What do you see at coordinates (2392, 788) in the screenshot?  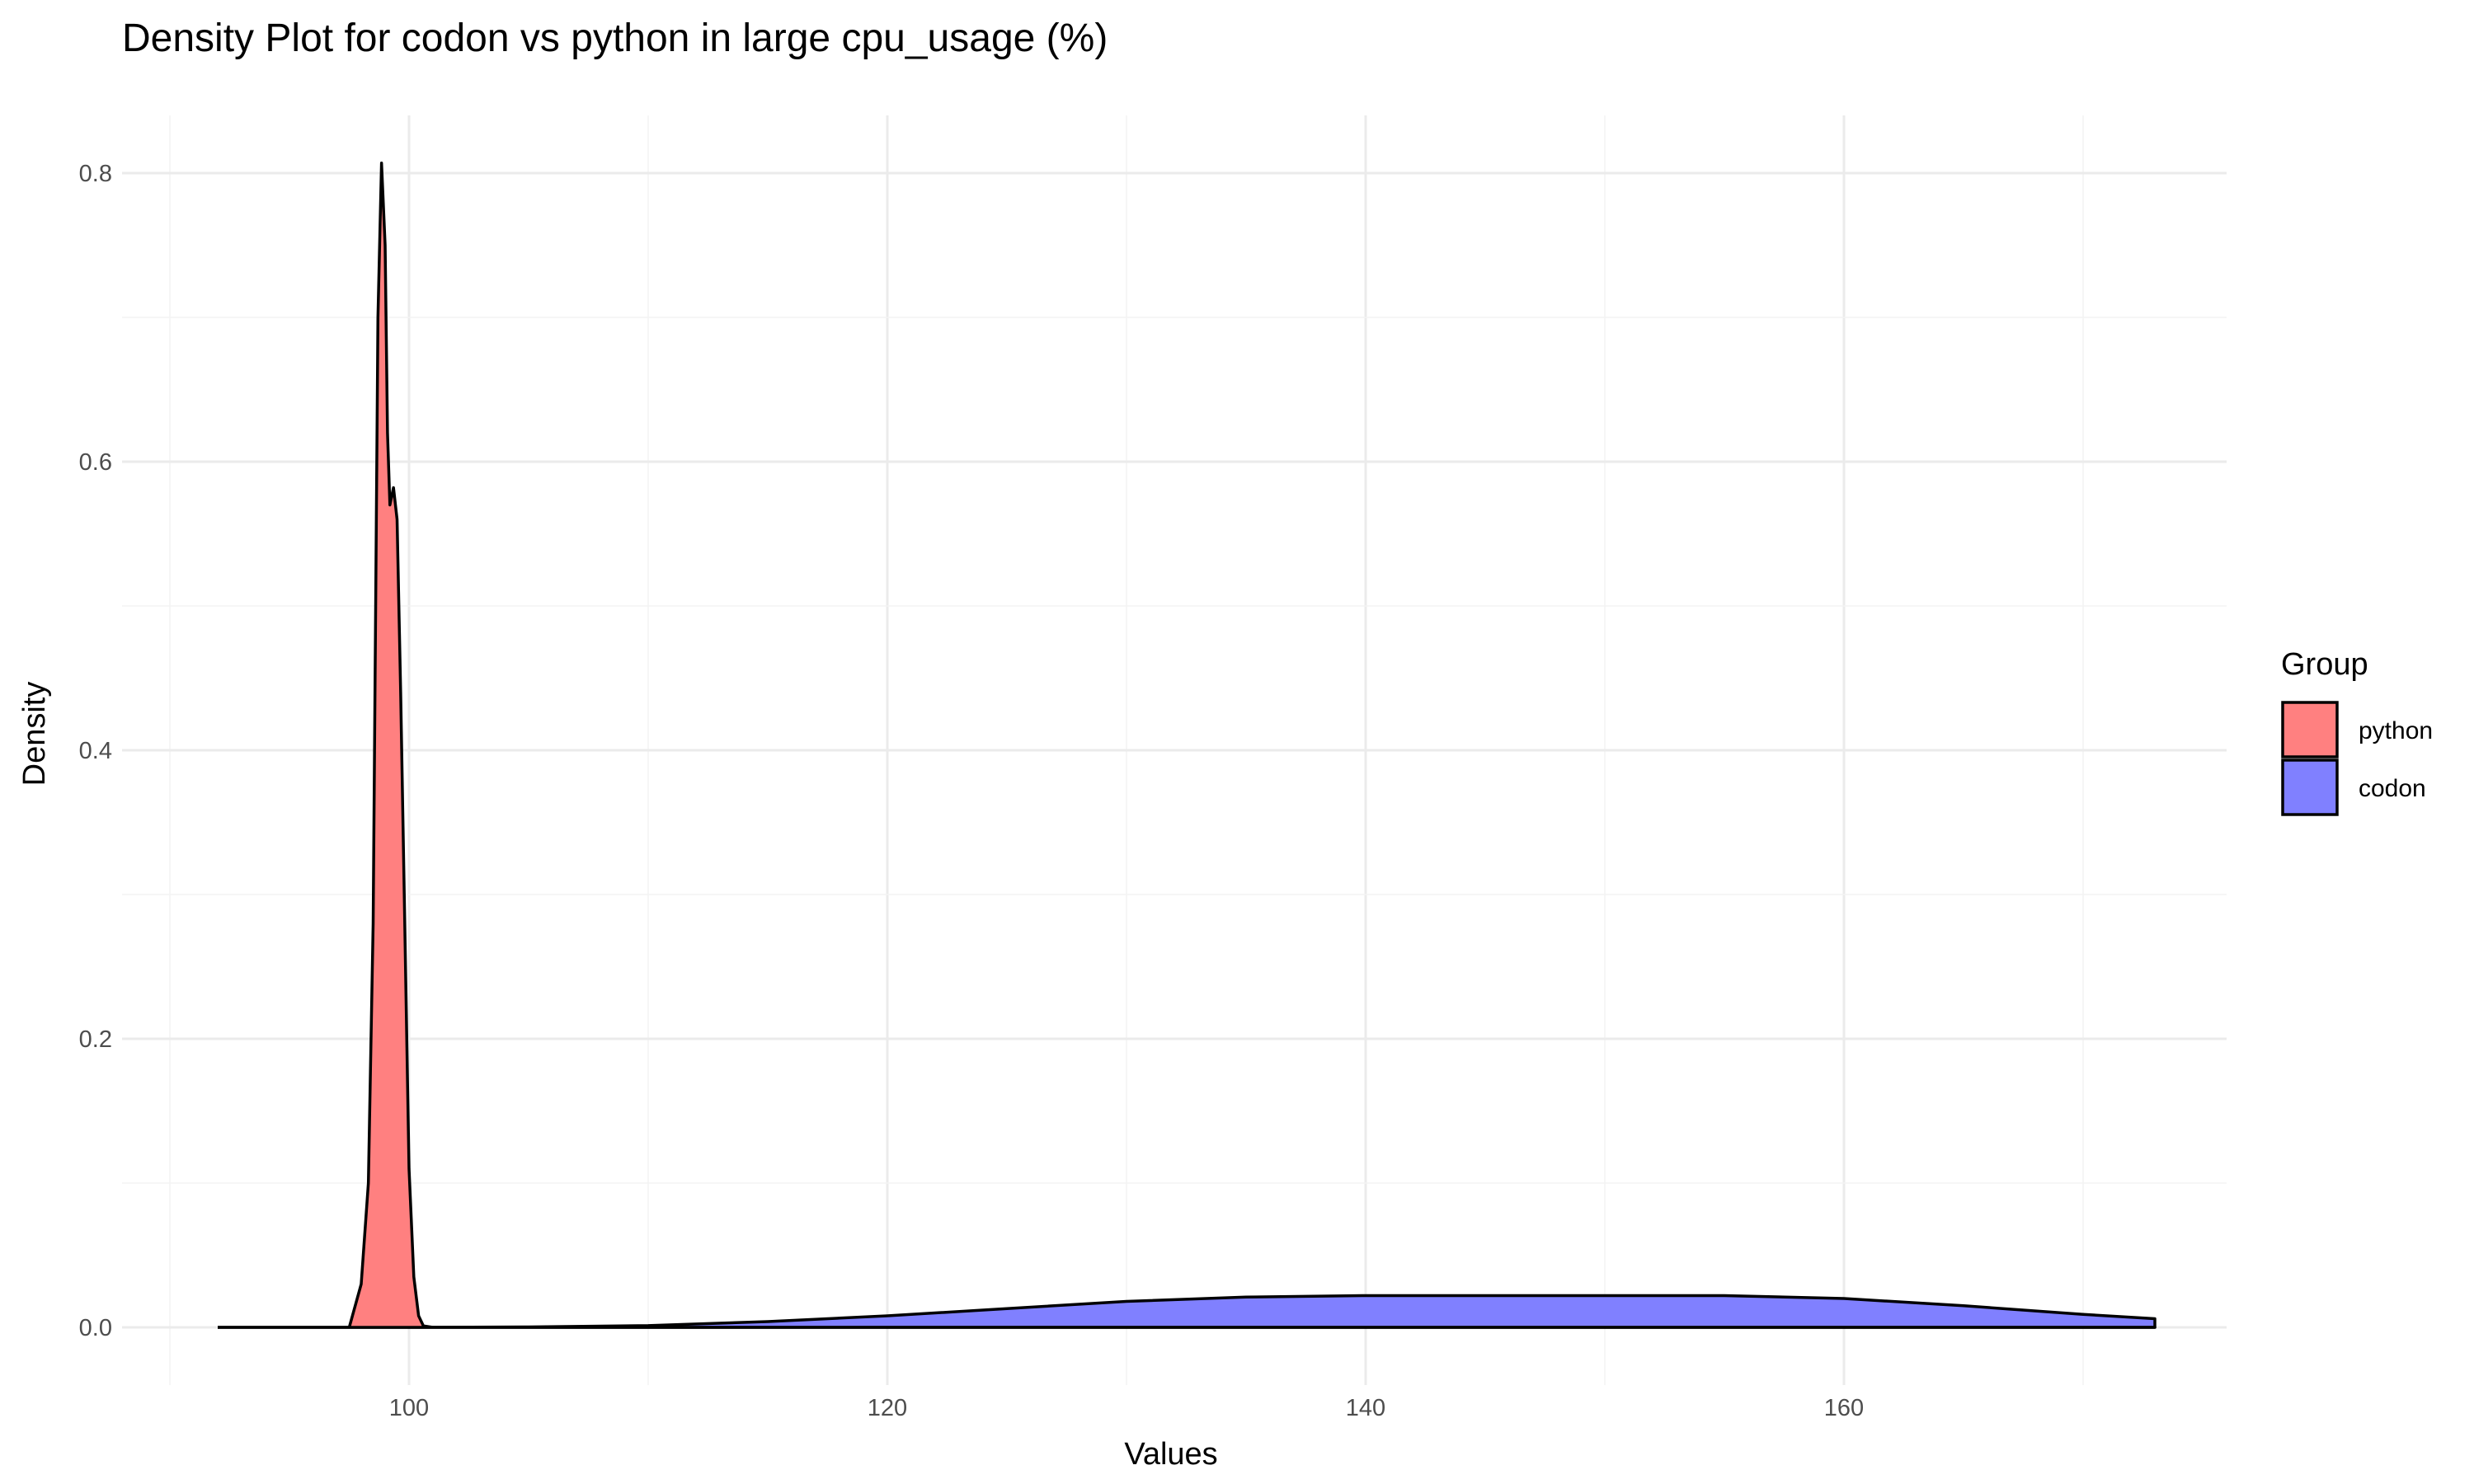 I see `legend-label-codon: codon` at bounding box center [2392, 788].